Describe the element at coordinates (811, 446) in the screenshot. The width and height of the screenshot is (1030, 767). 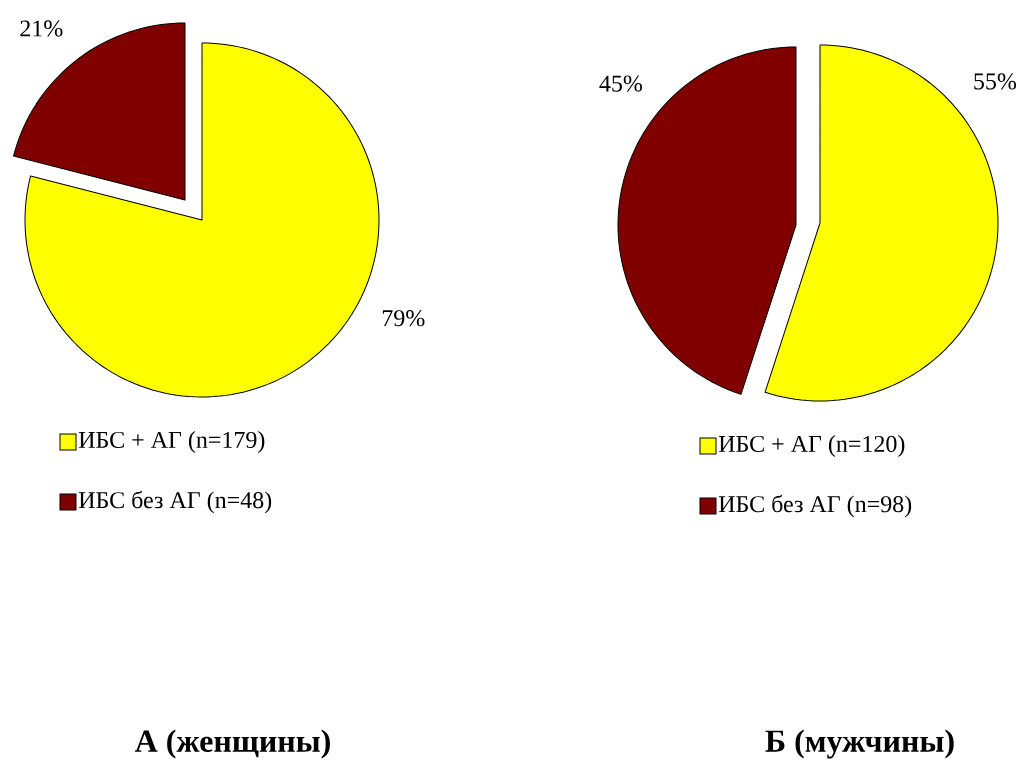
I see `legend-label: ИБС + АГ (n=120)` at that location.